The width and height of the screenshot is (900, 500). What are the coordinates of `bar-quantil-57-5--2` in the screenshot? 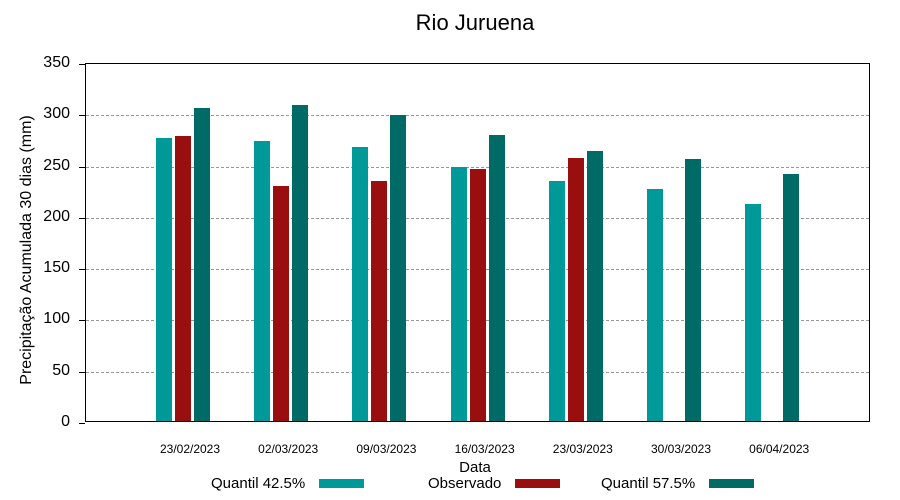 It's located at (398, 268).